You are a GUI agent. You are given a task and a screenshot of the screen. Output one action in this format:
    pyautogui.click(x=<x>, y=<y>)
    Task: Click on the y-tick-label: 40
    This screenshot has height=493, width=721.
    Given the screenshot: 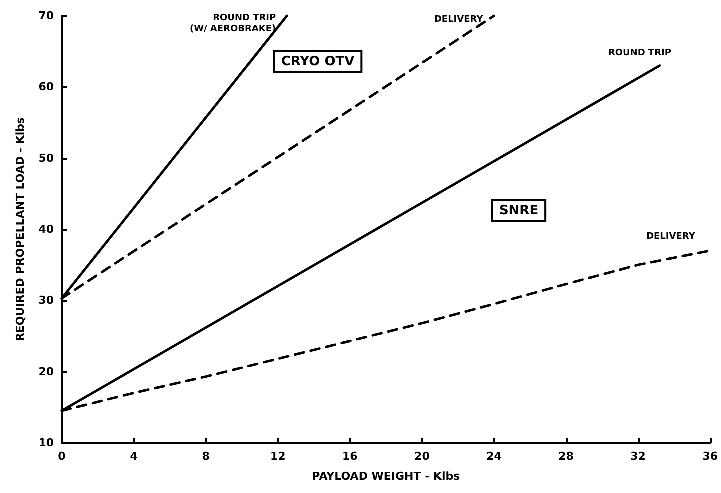 What is the action you would take?
    pyautogui.click(x=46, y=229)
    